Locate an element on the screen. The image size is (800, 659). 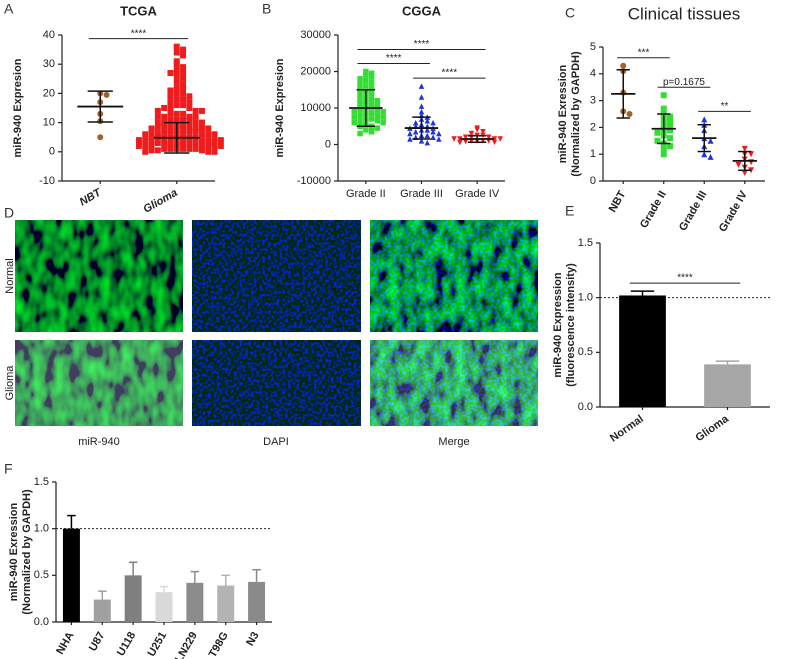
x-tick-label: U118 is located at coordinates (126, 644).